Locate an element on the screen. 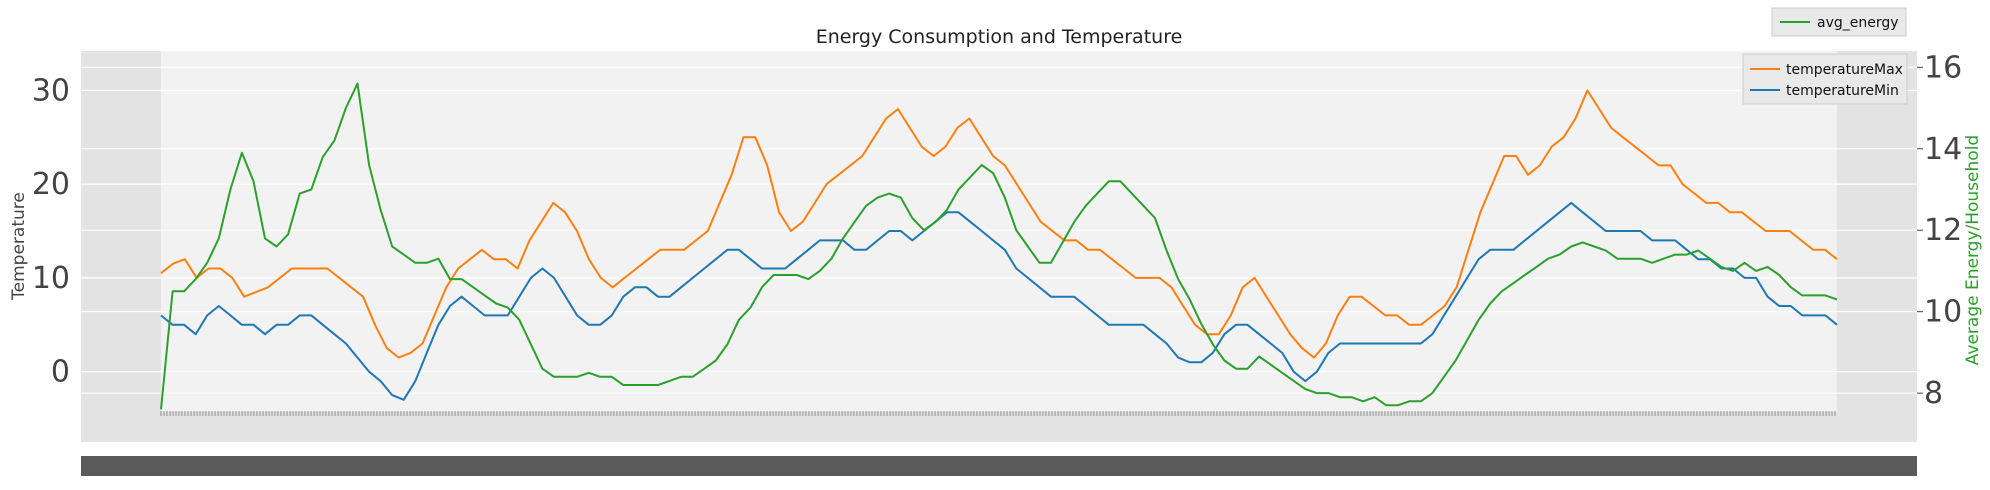 This screenshot has width=1990, height=490. y-tick-label-left: 0 is located at coordinates (60, 372).